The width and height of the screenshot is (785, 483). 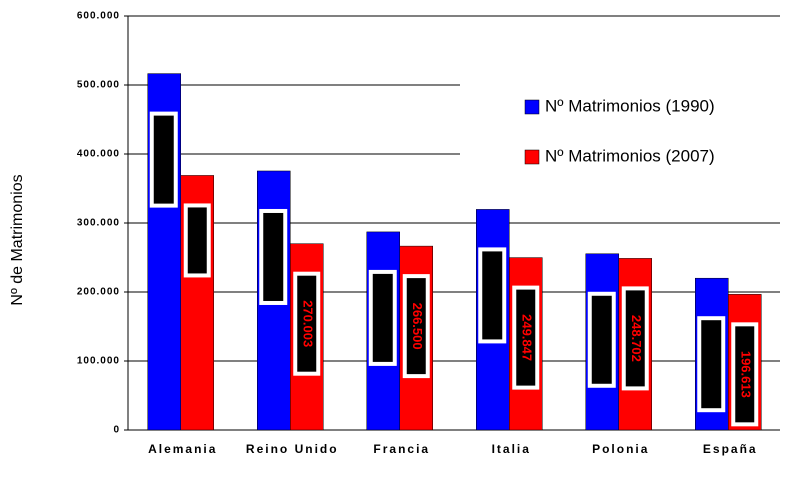 I want to click on y-tick-label: 0, so click(x=116, y=430).